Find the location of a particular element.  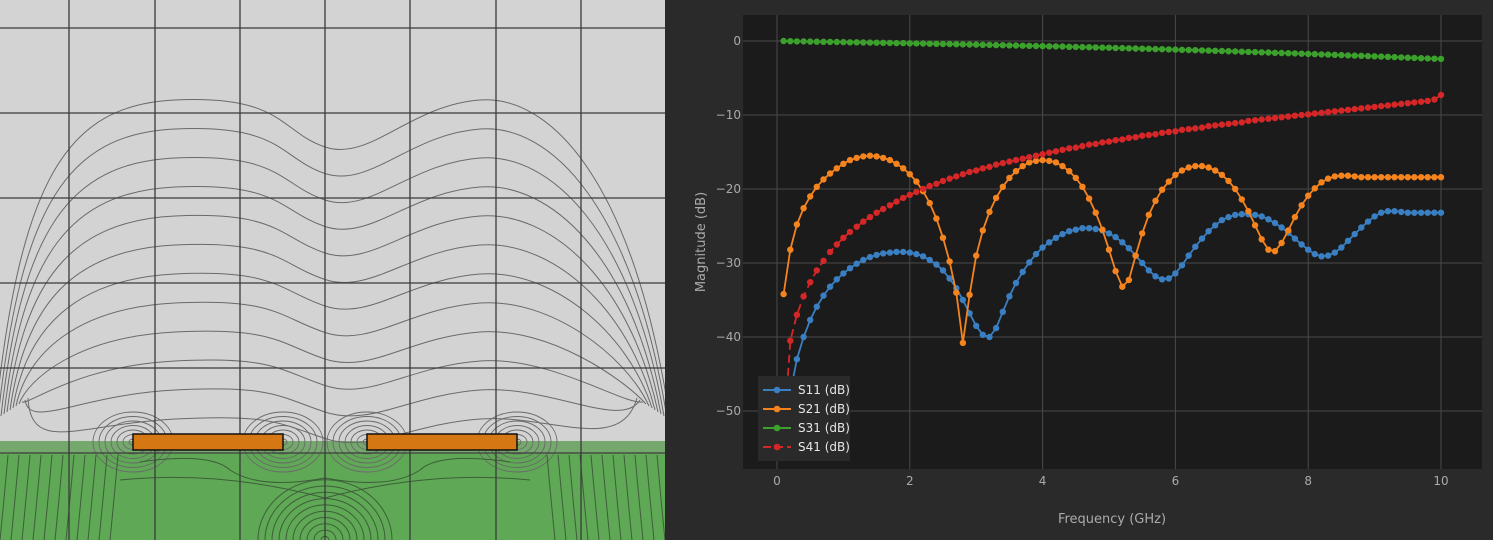

x-axis-ticks: 0 2 4 6 8 10 is located at coordinates (1110, 481).